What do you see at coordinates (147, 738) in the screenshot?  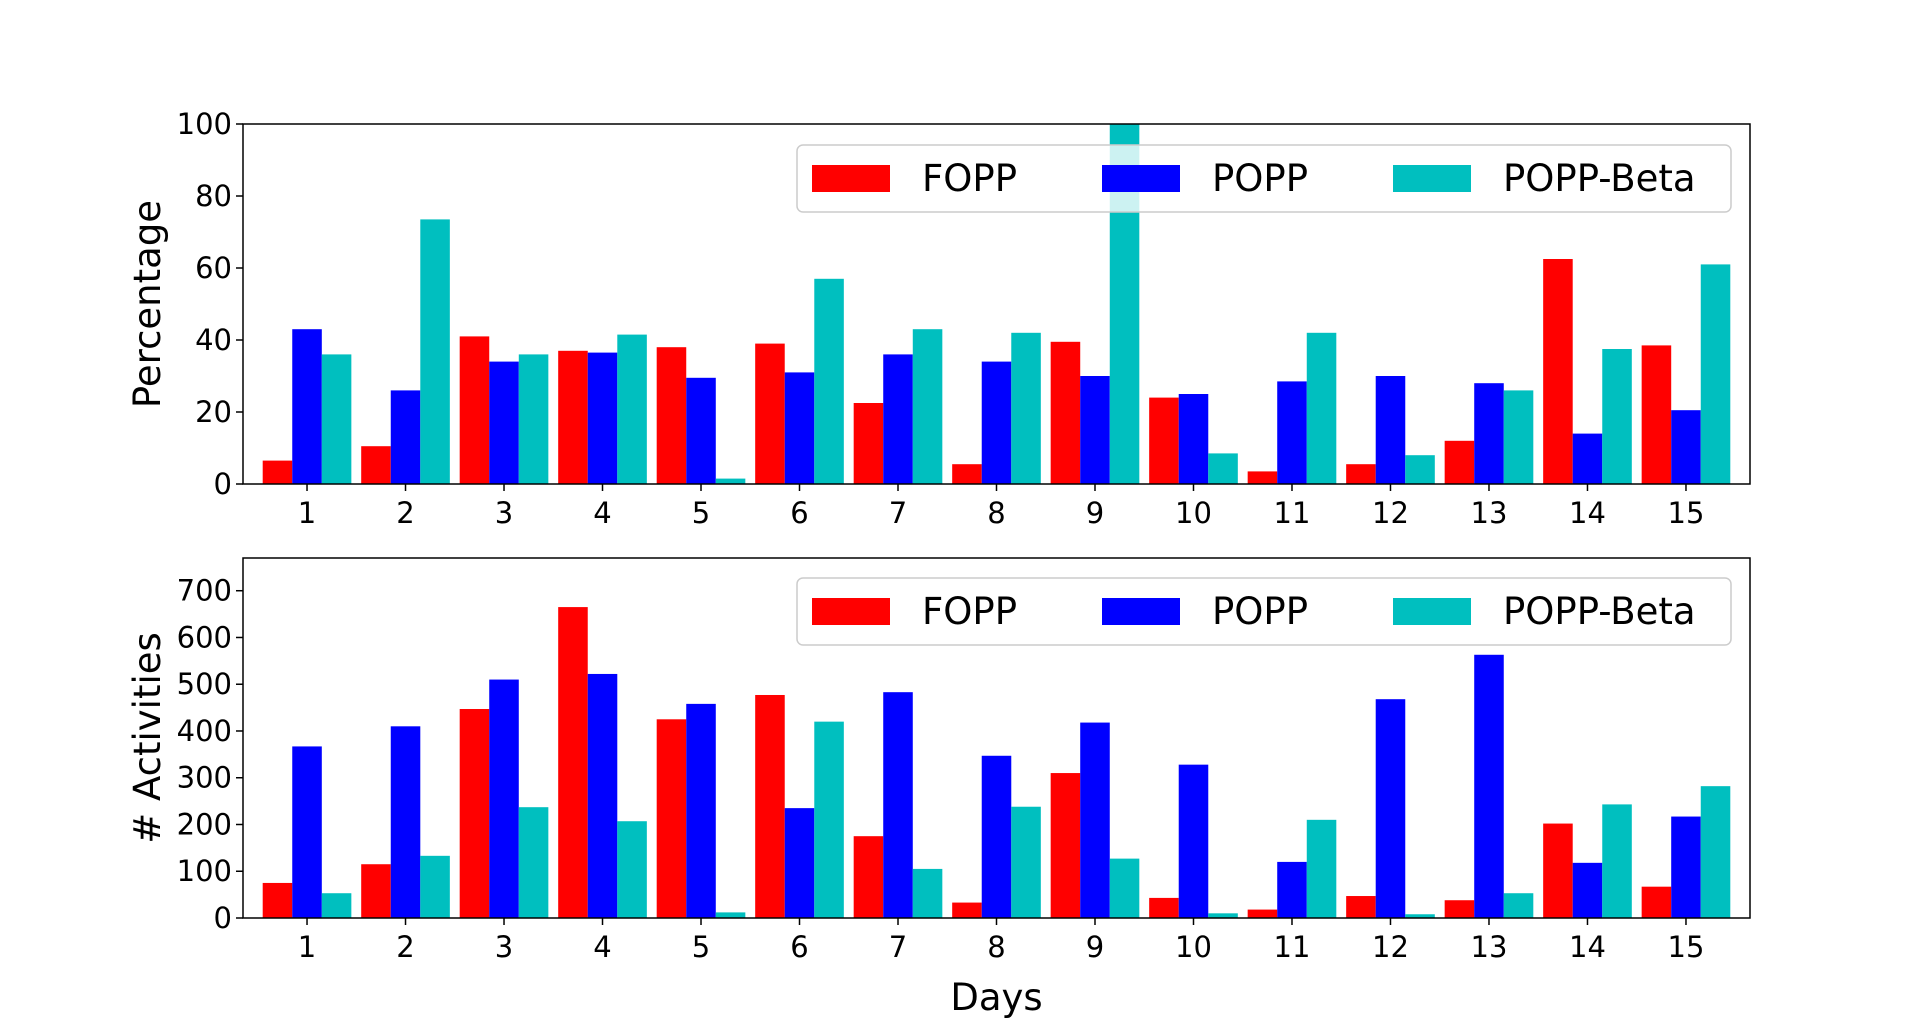 I see `y-axis-title: # Activities` at bounding box center [147, 738].